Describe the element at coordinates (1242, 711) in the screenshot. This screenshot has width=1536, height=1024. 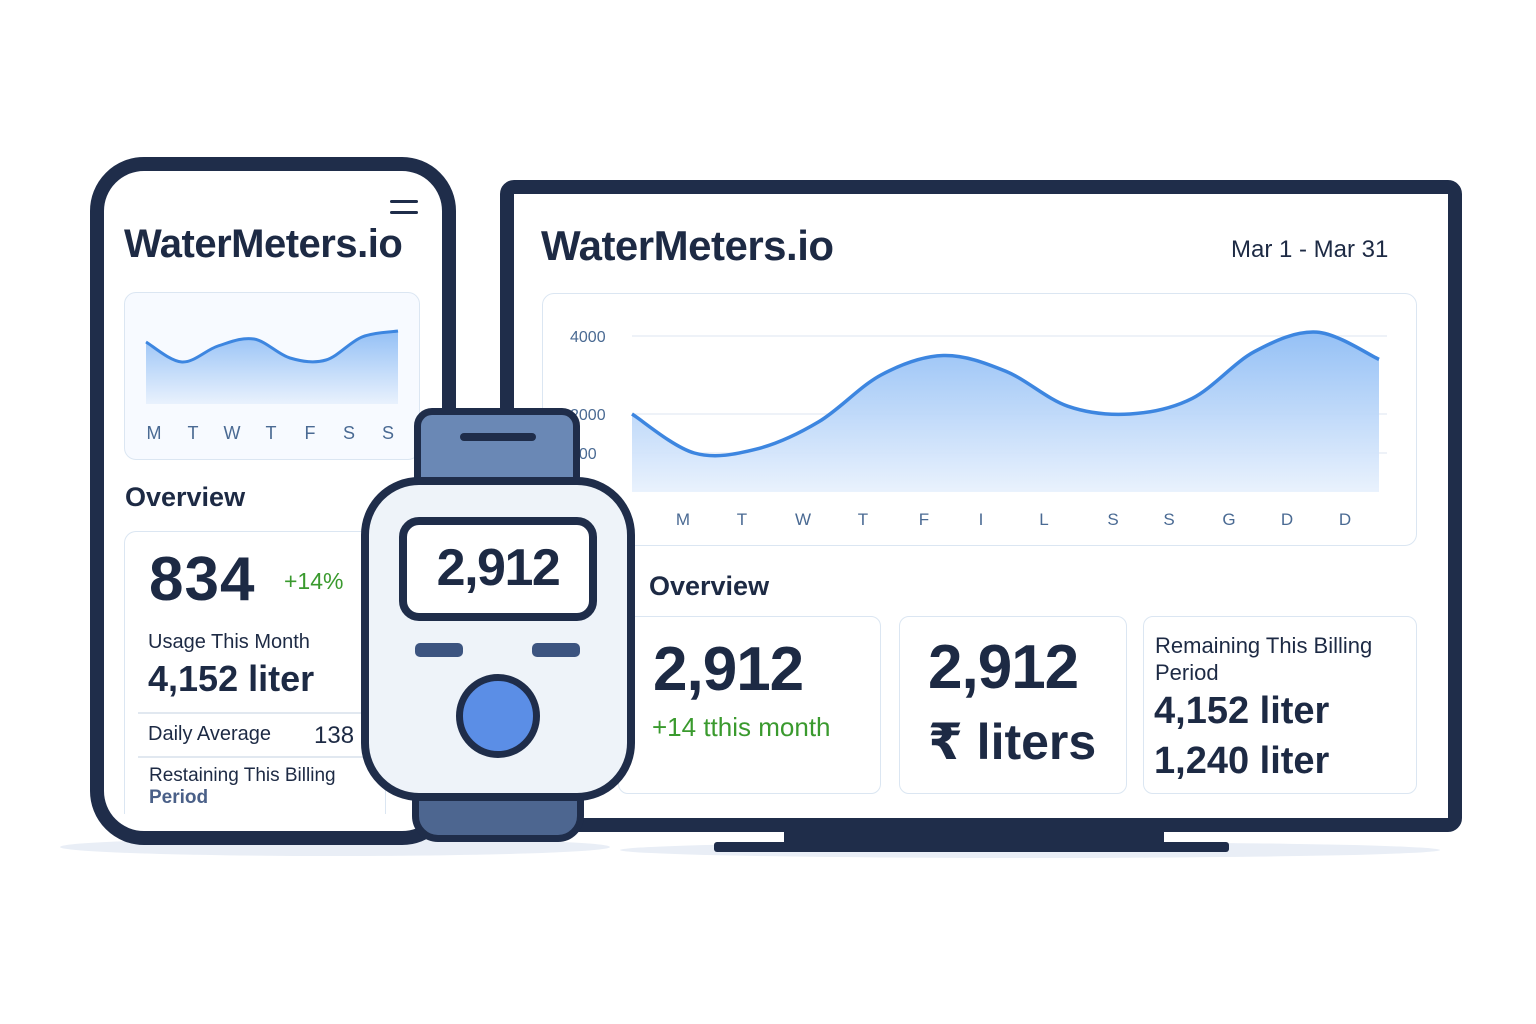
I see `monitor-card-remaining-value-1: 4,152 liter` at that location.